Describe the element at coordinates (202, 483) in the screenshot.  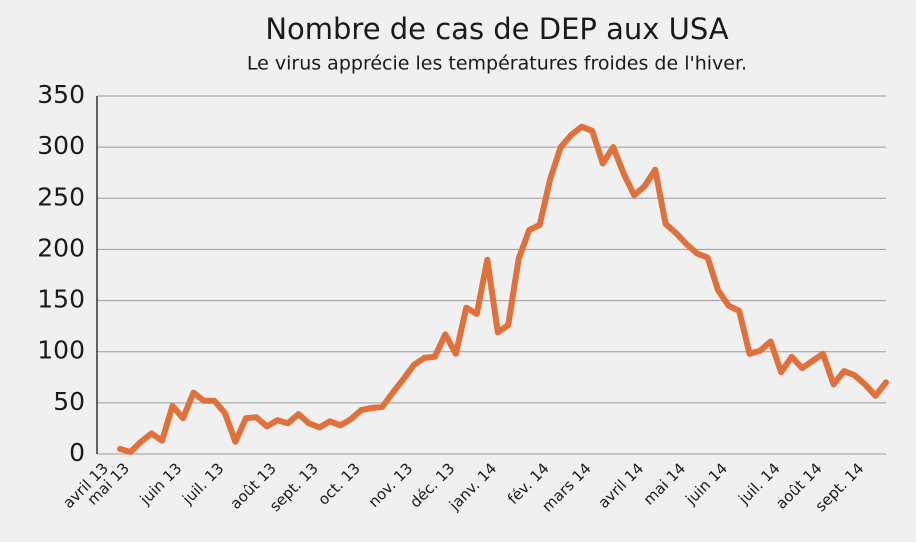
I see `x-tick-label: juil. 13` at that location.